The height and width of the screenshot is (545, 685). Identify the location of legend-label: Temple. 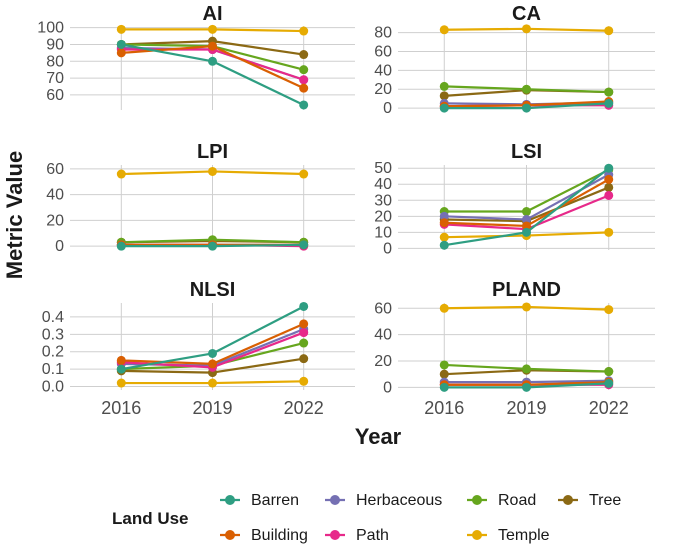
(524, 535).